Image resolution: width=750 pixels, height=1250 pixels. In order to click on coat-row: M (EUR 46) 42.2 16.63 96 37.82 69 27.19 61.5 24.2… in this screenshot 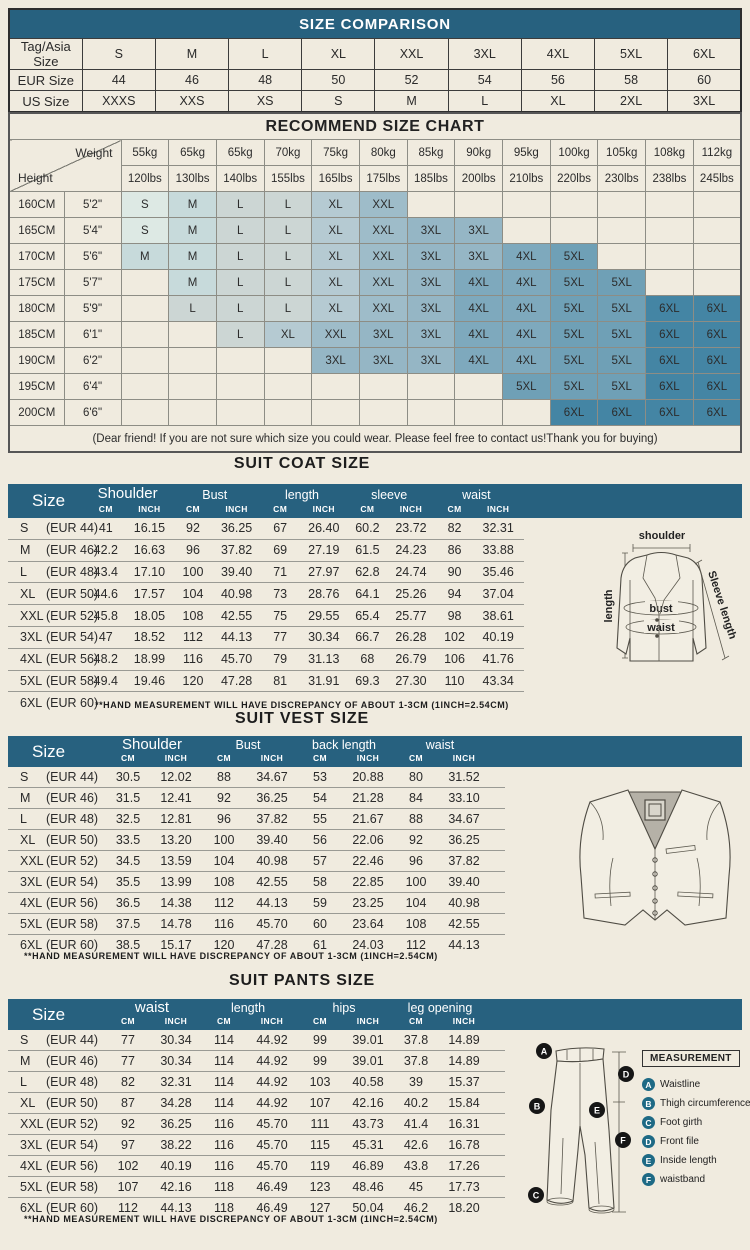, I will do `click(266, 551)`.